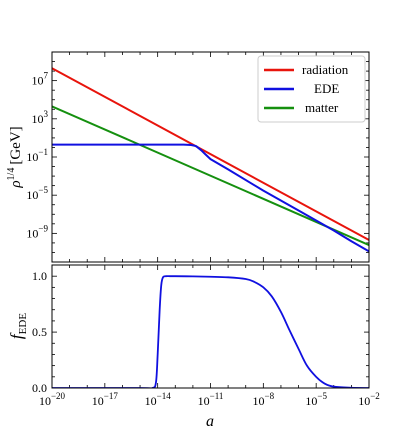  I want to click on legend-label-matter: matter, so click(322, 107).